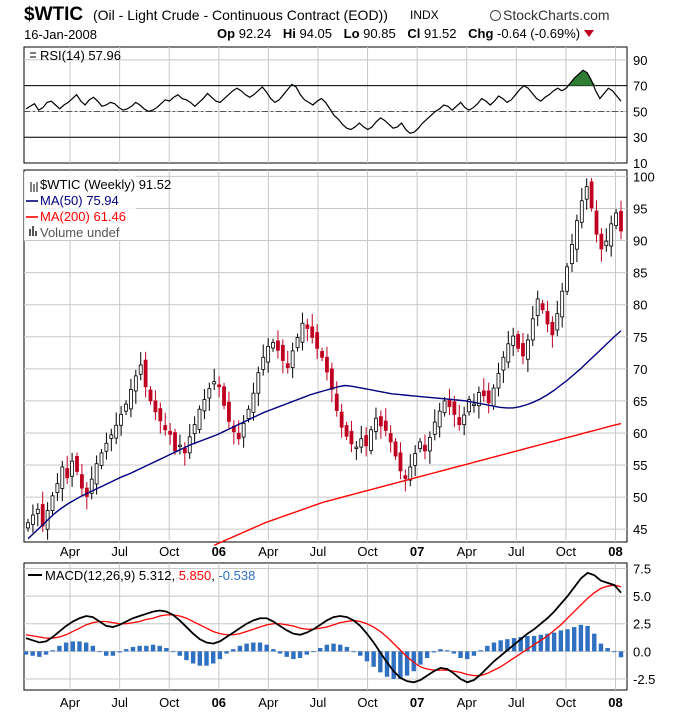  What do you see at coordinates (83, 216) in the screenshot?
I see `price-legend-item: MA(200) 61.46` at bounding box center [83, 216].